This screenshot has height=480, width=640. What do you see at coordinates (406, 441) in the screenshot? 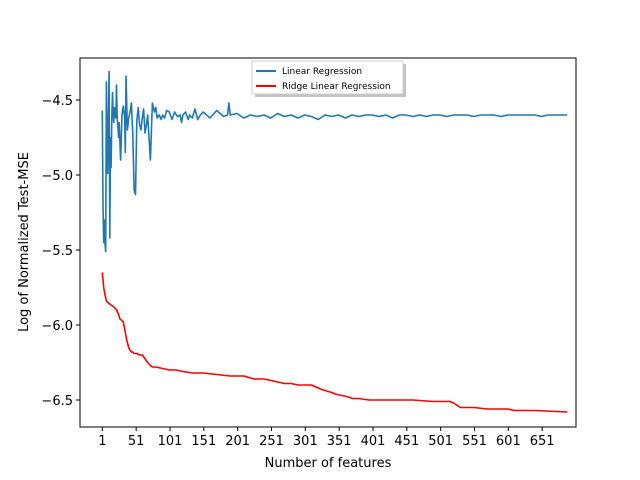
I see `x-tick-label: 451` at bounding box center [406, 441].